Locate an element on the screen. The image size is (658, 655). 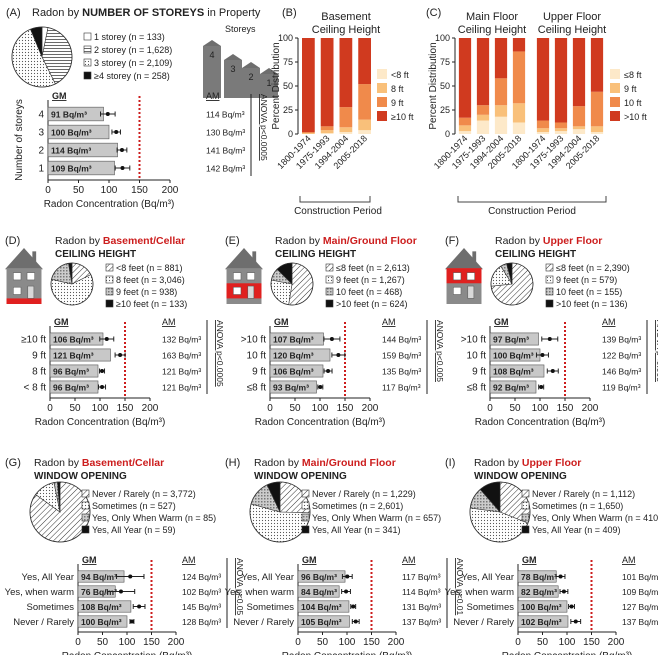
gm-value-label: 84 Bq/m³ is located at coordinates (319, 592).